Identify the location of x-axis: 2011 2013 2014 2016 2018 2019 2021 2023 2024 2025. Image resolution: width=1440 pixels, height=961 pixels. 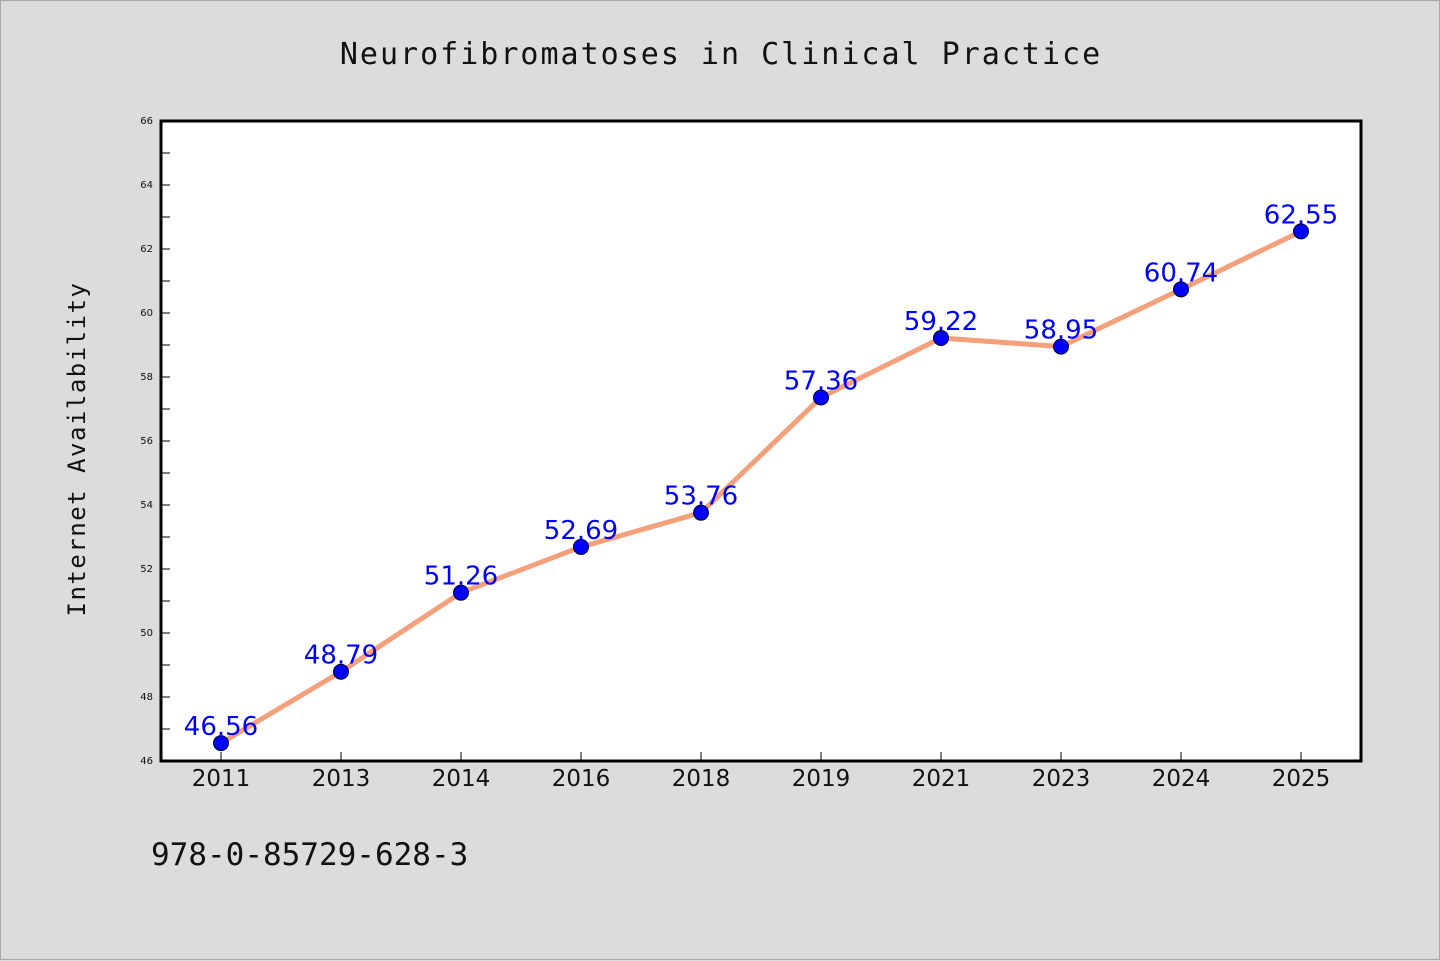
(761, 772).